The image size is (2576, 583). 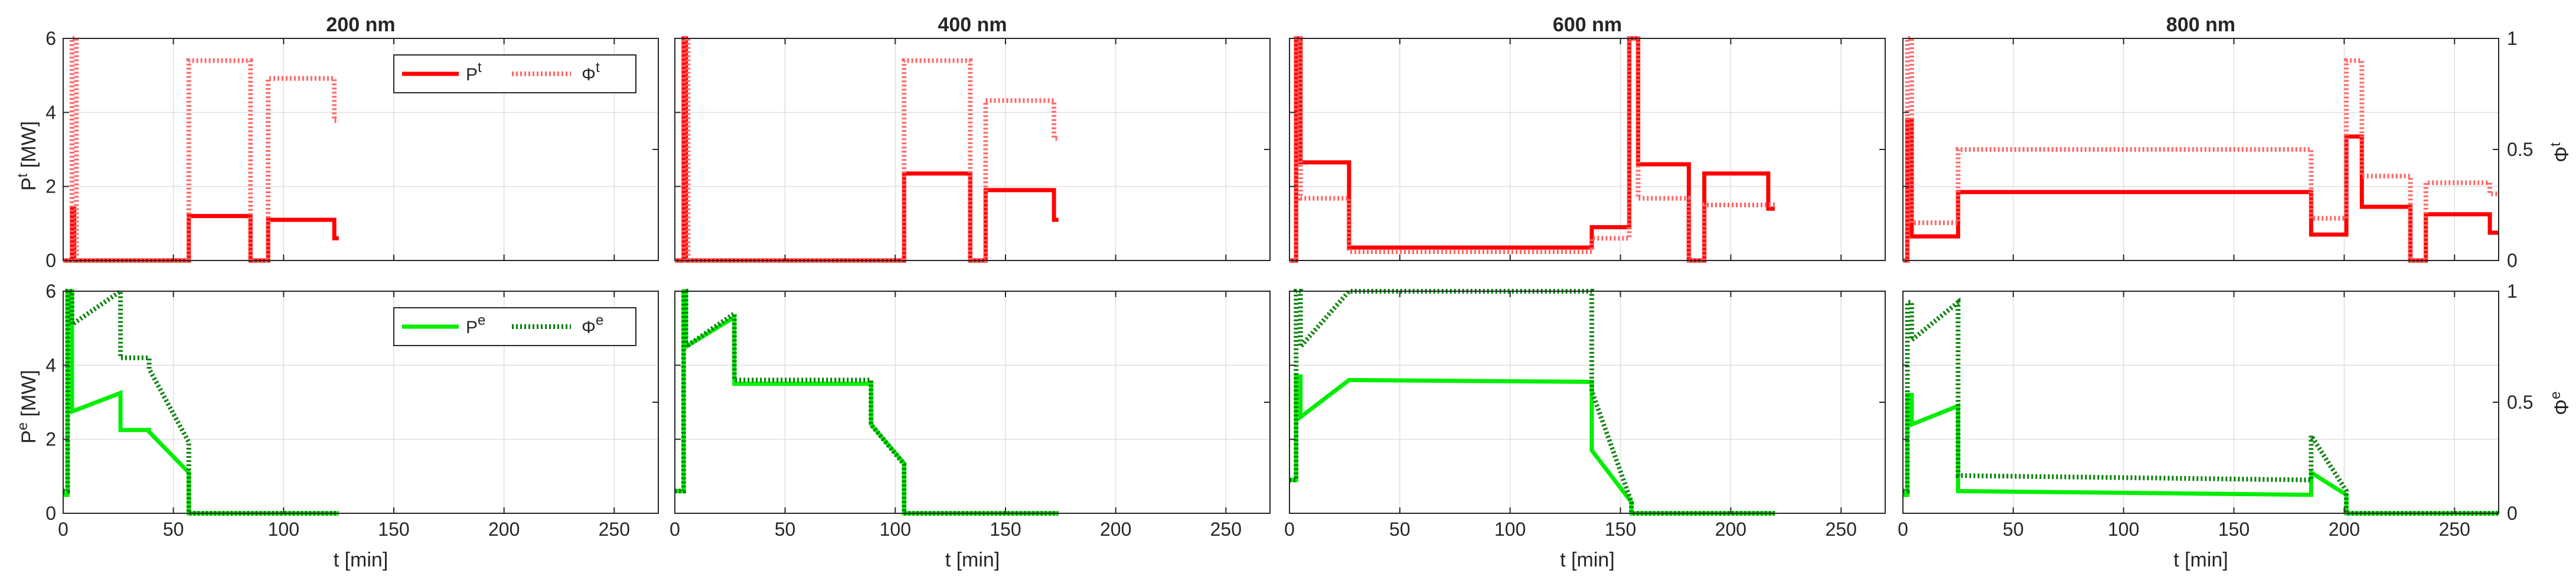 I want to click on legend-label-power: Pe, so click(x=475, y=325).